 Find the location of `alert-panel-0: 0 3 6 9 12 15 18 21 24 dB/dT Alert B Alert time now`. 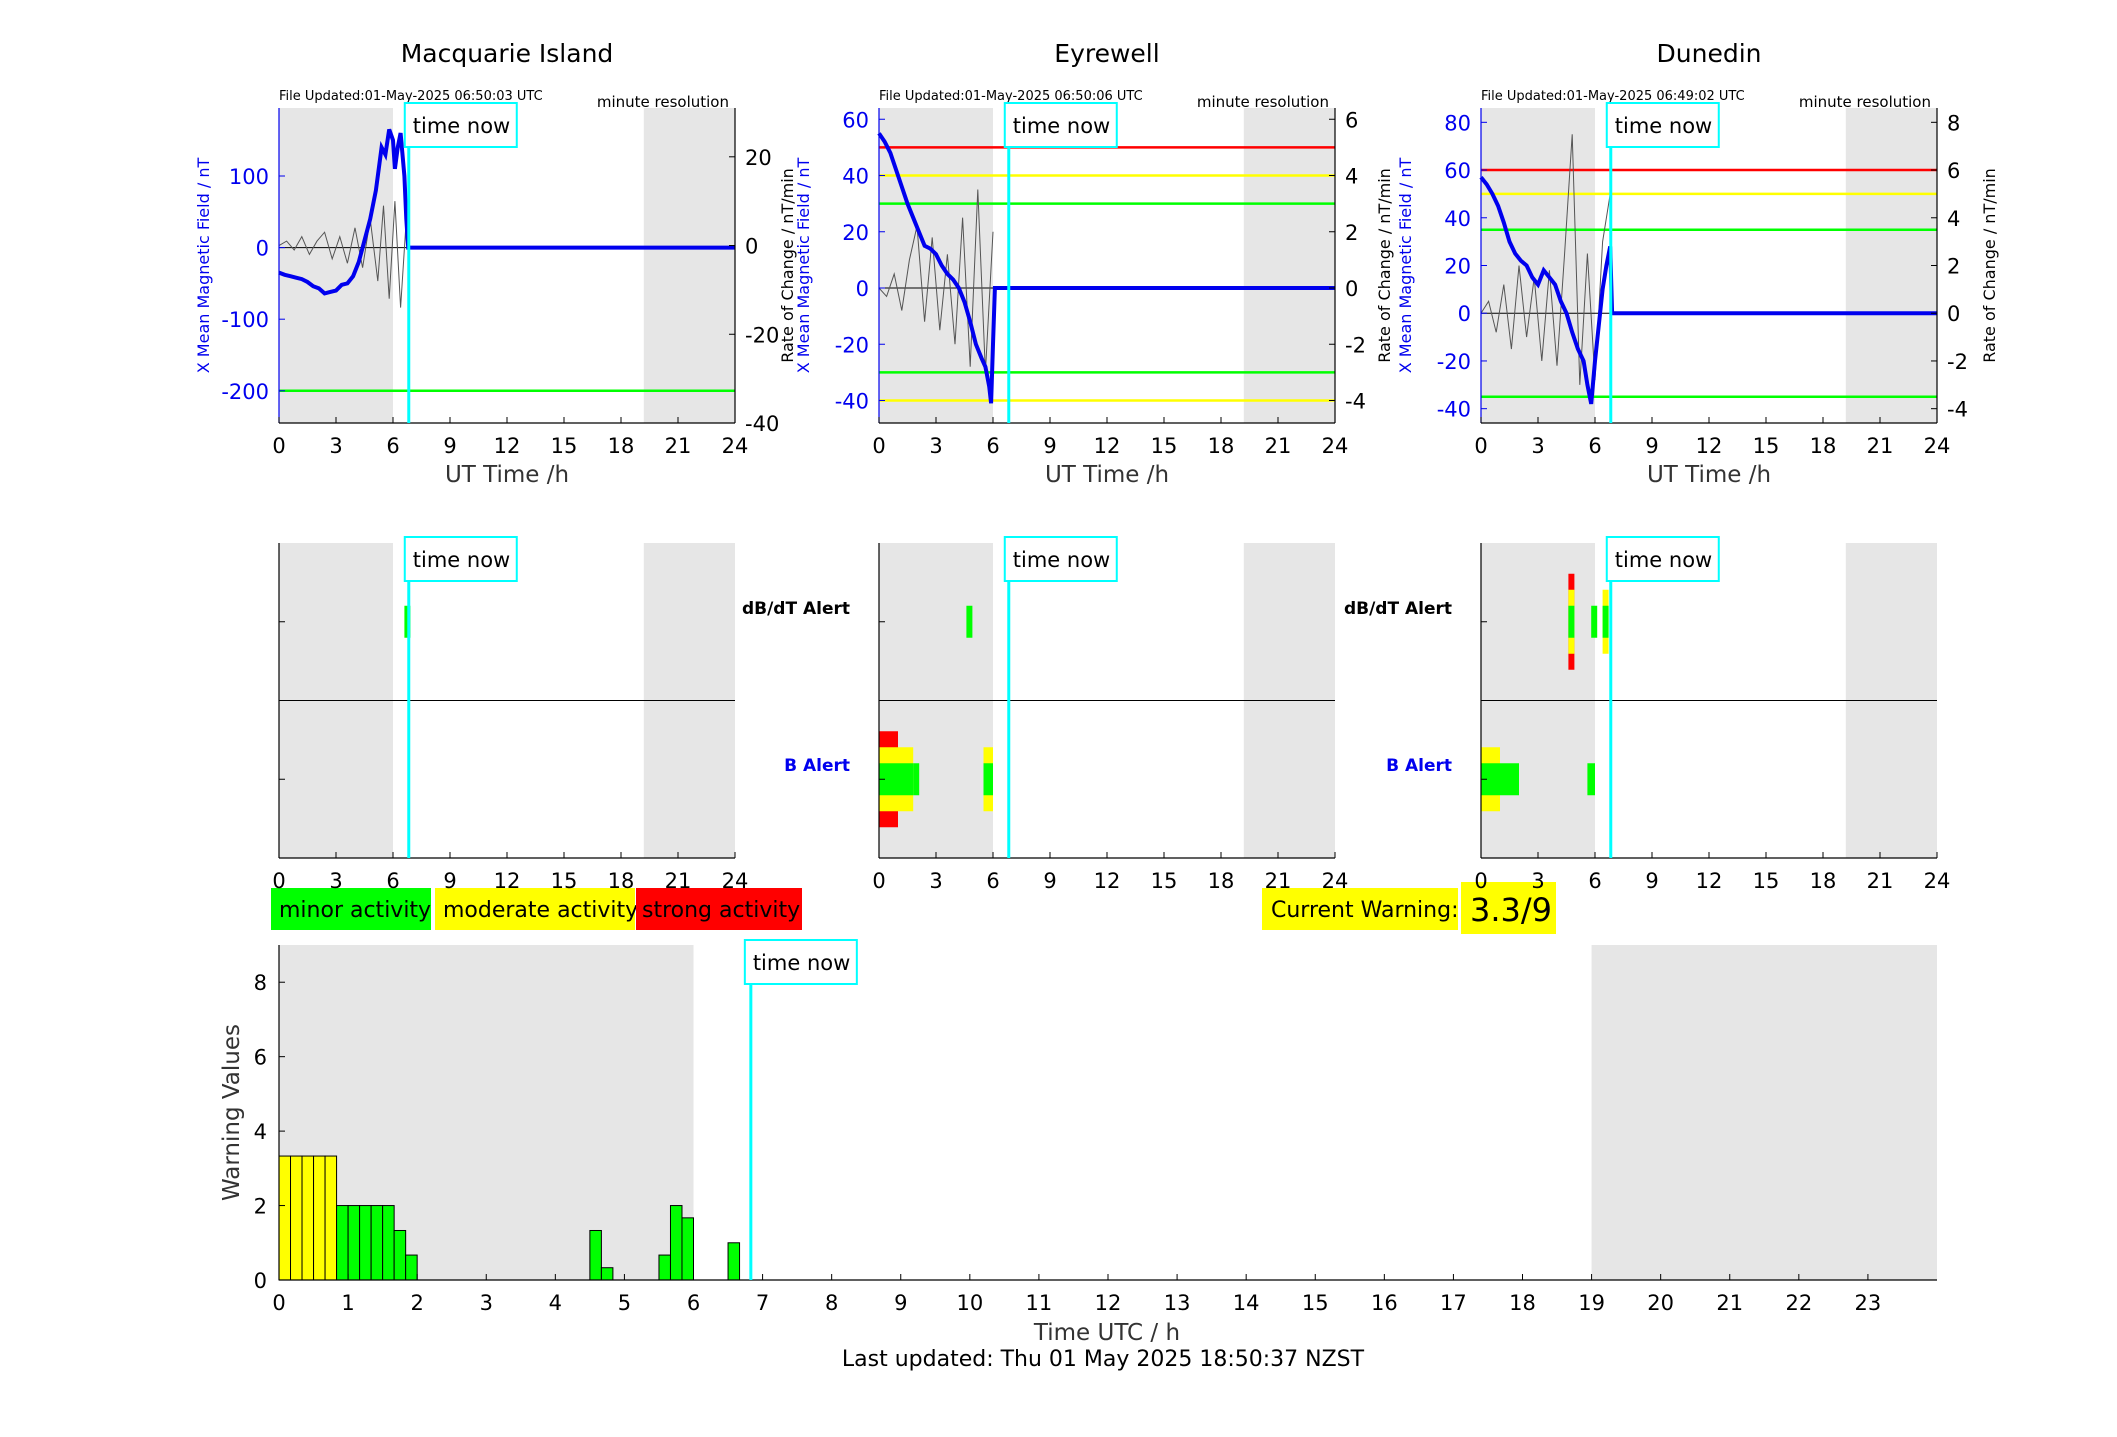

alert-panel-0: 0 3 6 9 12 15 18 21 24 dB/dT Alert B Alert time now is located at coordinates (561, 714).